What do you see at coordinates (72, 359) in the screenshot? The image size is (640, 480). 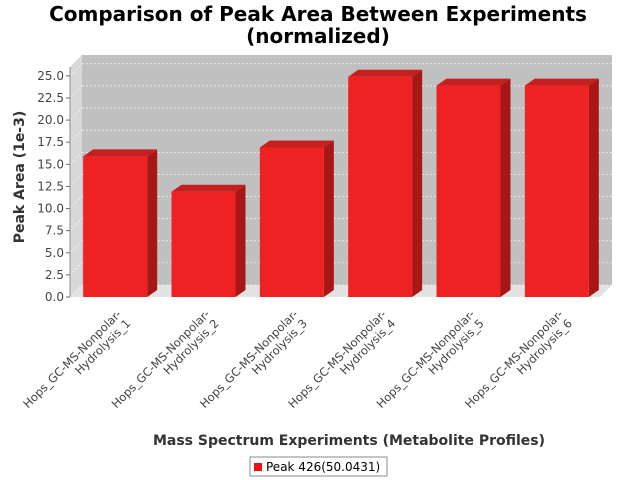 I see `x-tick-label-line: Hops_GC-MS-Nonpolar-` at bounding box center [72, 359].